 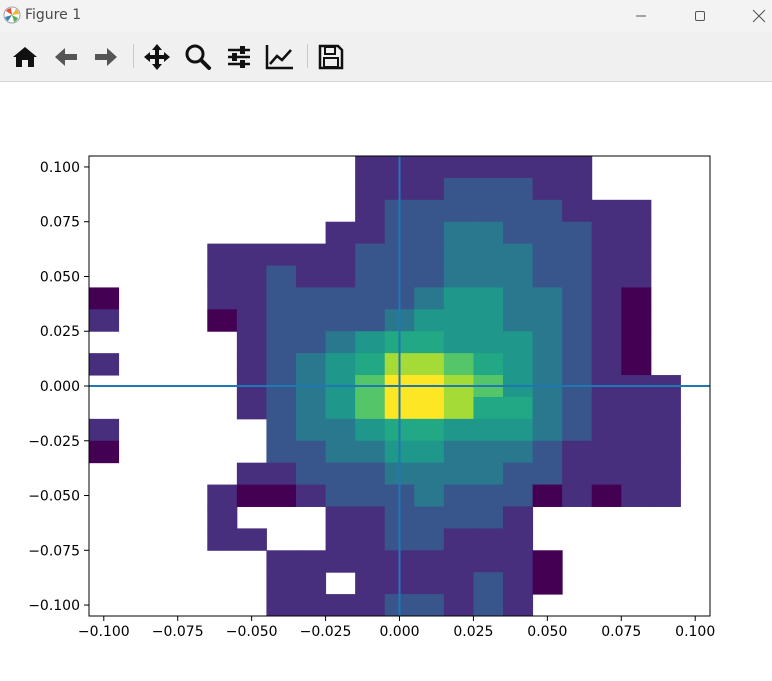 I want to click on save-button, so click(x=331, y=57).